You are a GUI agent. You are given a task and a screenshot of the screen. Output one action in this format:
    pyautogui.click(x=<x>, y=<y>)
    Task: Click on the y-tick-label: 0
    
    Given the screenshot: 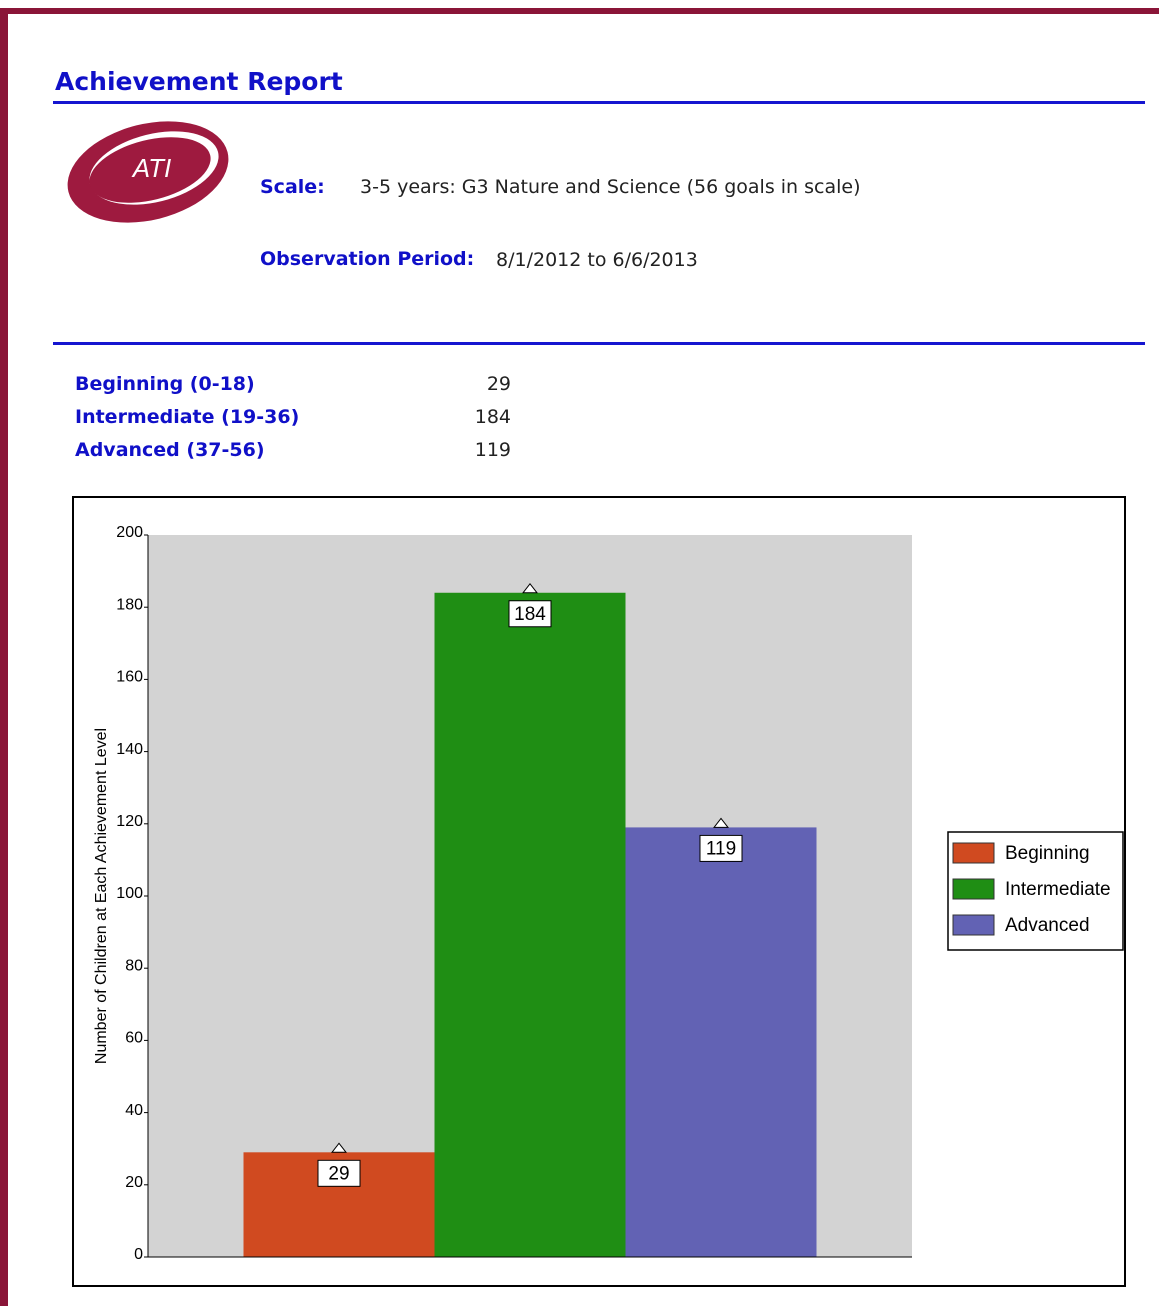 What is the action you would take?
    pyautogui.click(x=138, y=1254)
    